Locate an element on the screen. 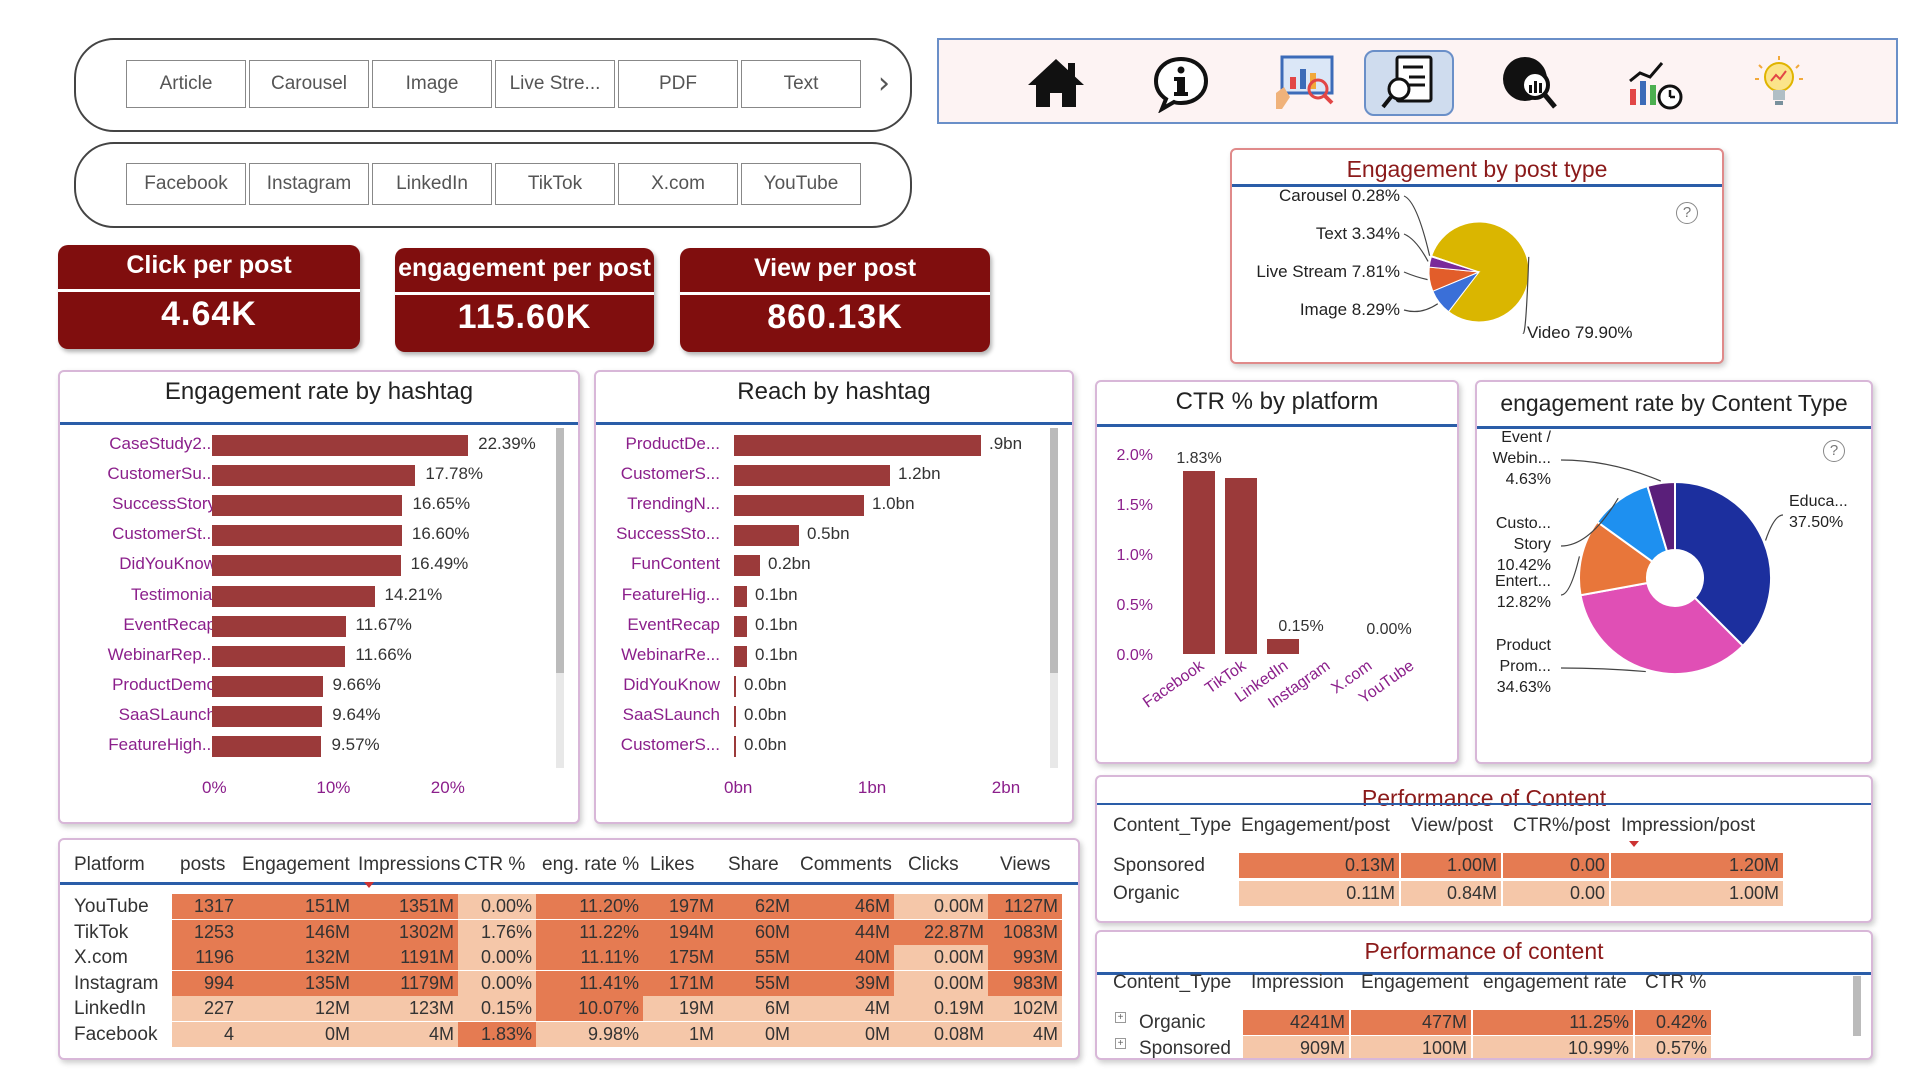 Image resolution: width=1920 pixels, height=1080 pixels. hbar-category-label: EventRecap is located at coordinates (169, 624).